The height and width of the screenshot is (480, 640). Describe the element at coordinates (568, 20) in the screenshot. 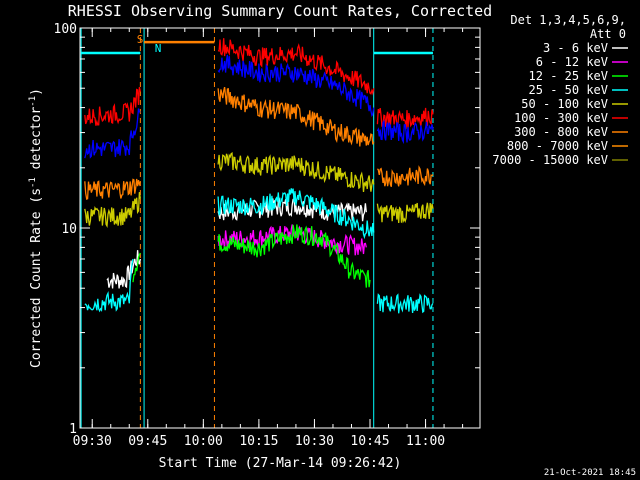

I see `legend-header-detectors: Det 1,3,4,5,6,9,` at that location.